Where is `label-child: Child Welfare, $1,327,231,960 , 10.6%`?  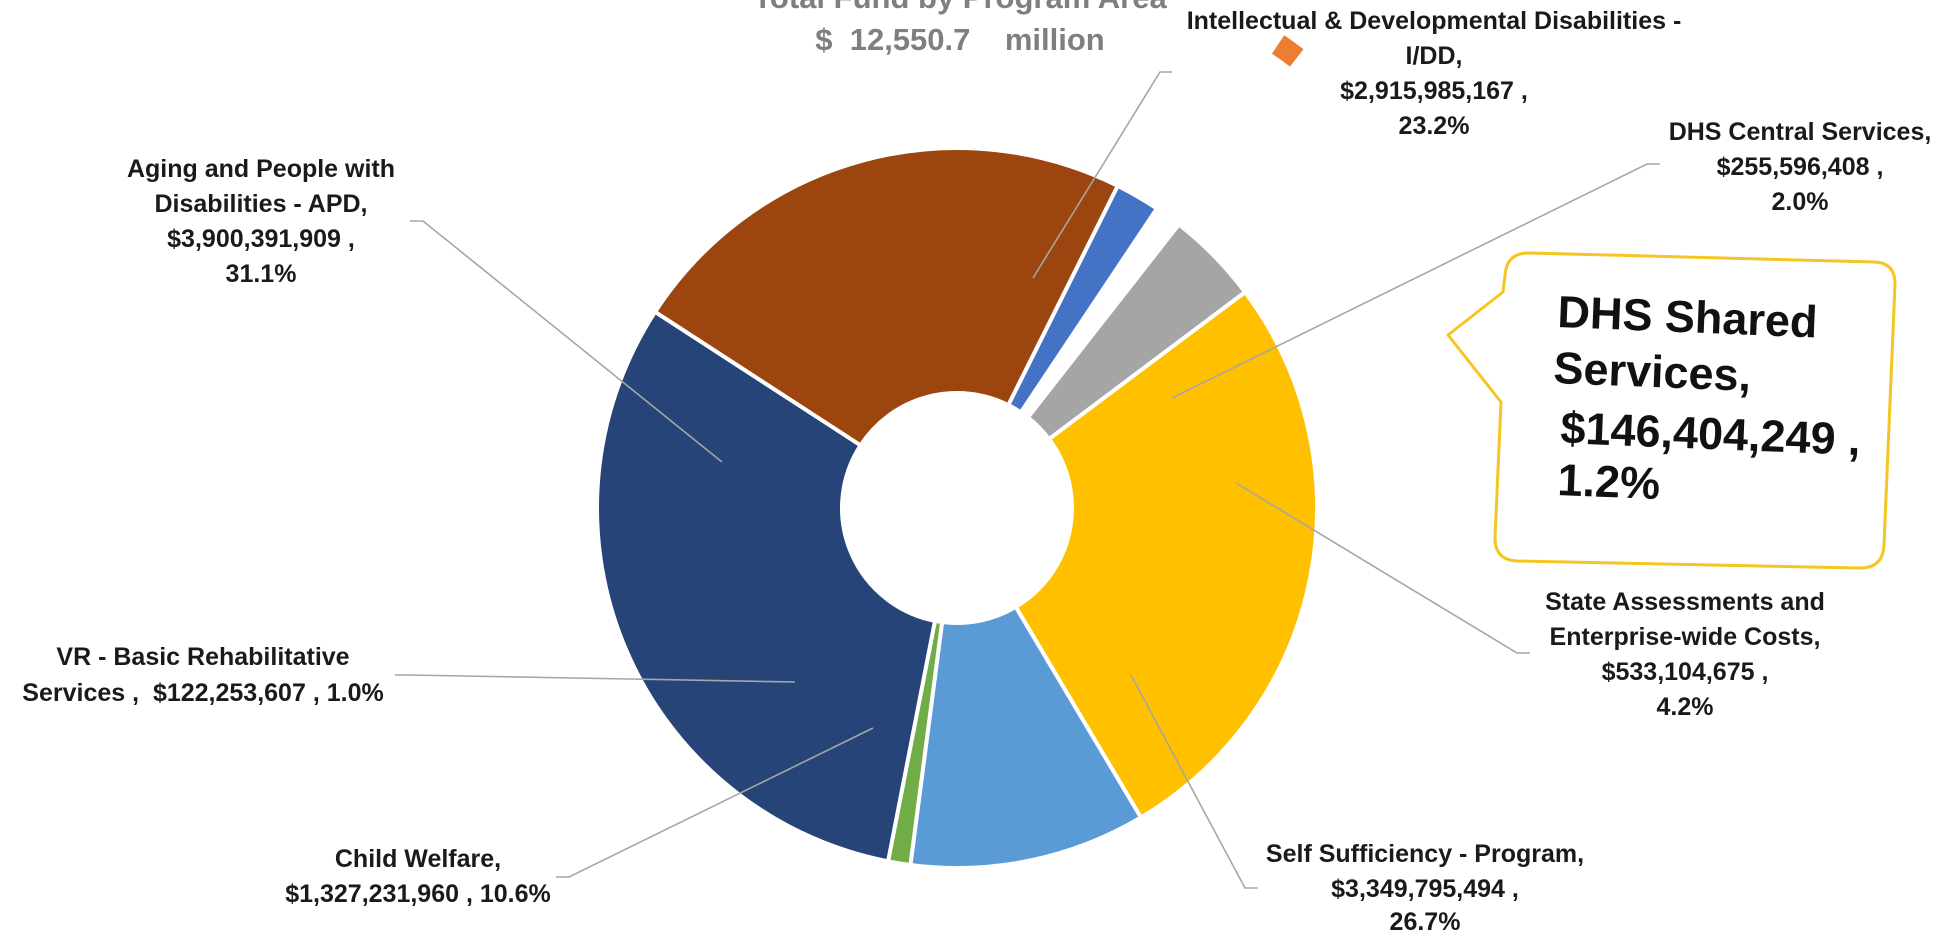 label-child: Child Welfare, $1,327,231,960 , 10.6% is located at coordinates (418, 876).